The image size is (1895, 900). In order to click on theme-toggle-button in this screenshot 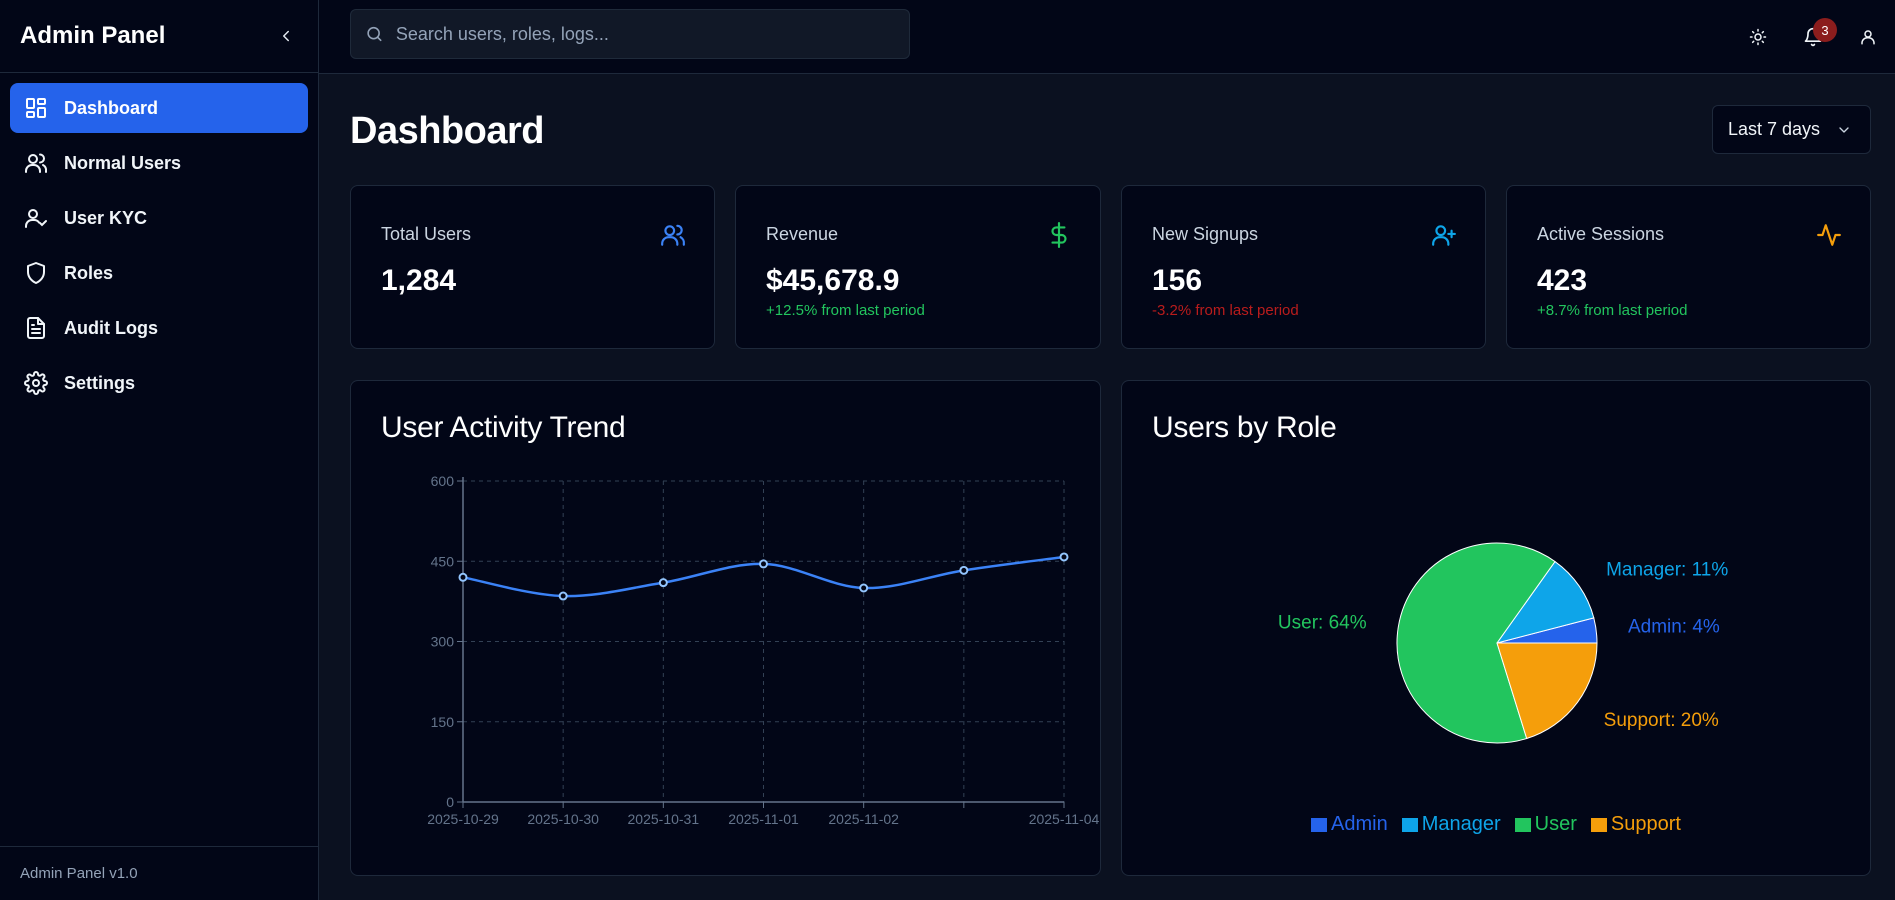, I will do `click(1757, 37)`.